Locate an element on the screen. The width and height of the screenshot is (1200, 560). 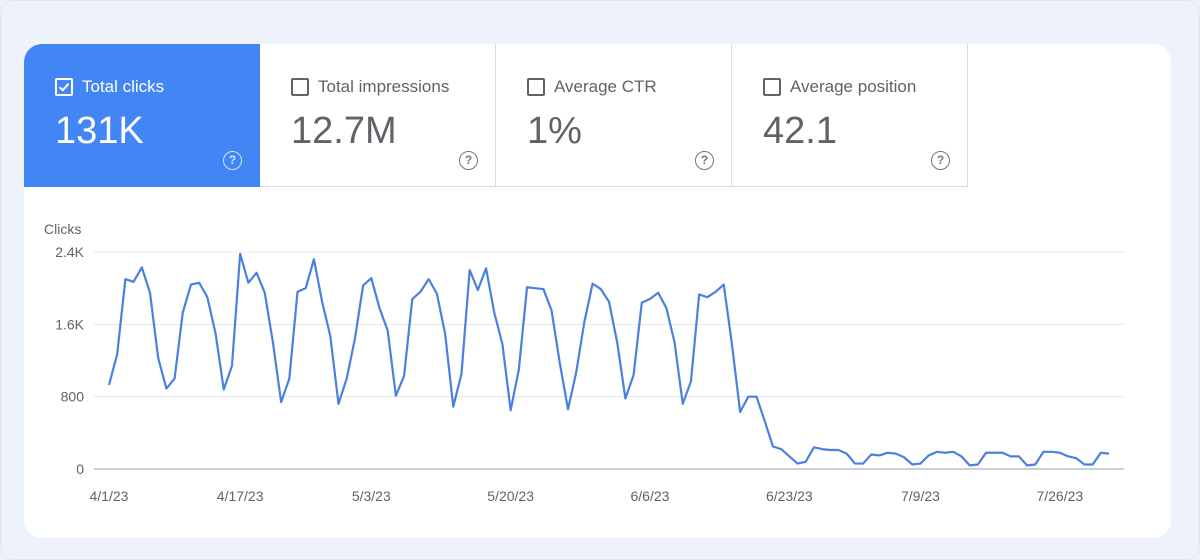
y-axis-label: Clicks is located at coordinates (62, 229).